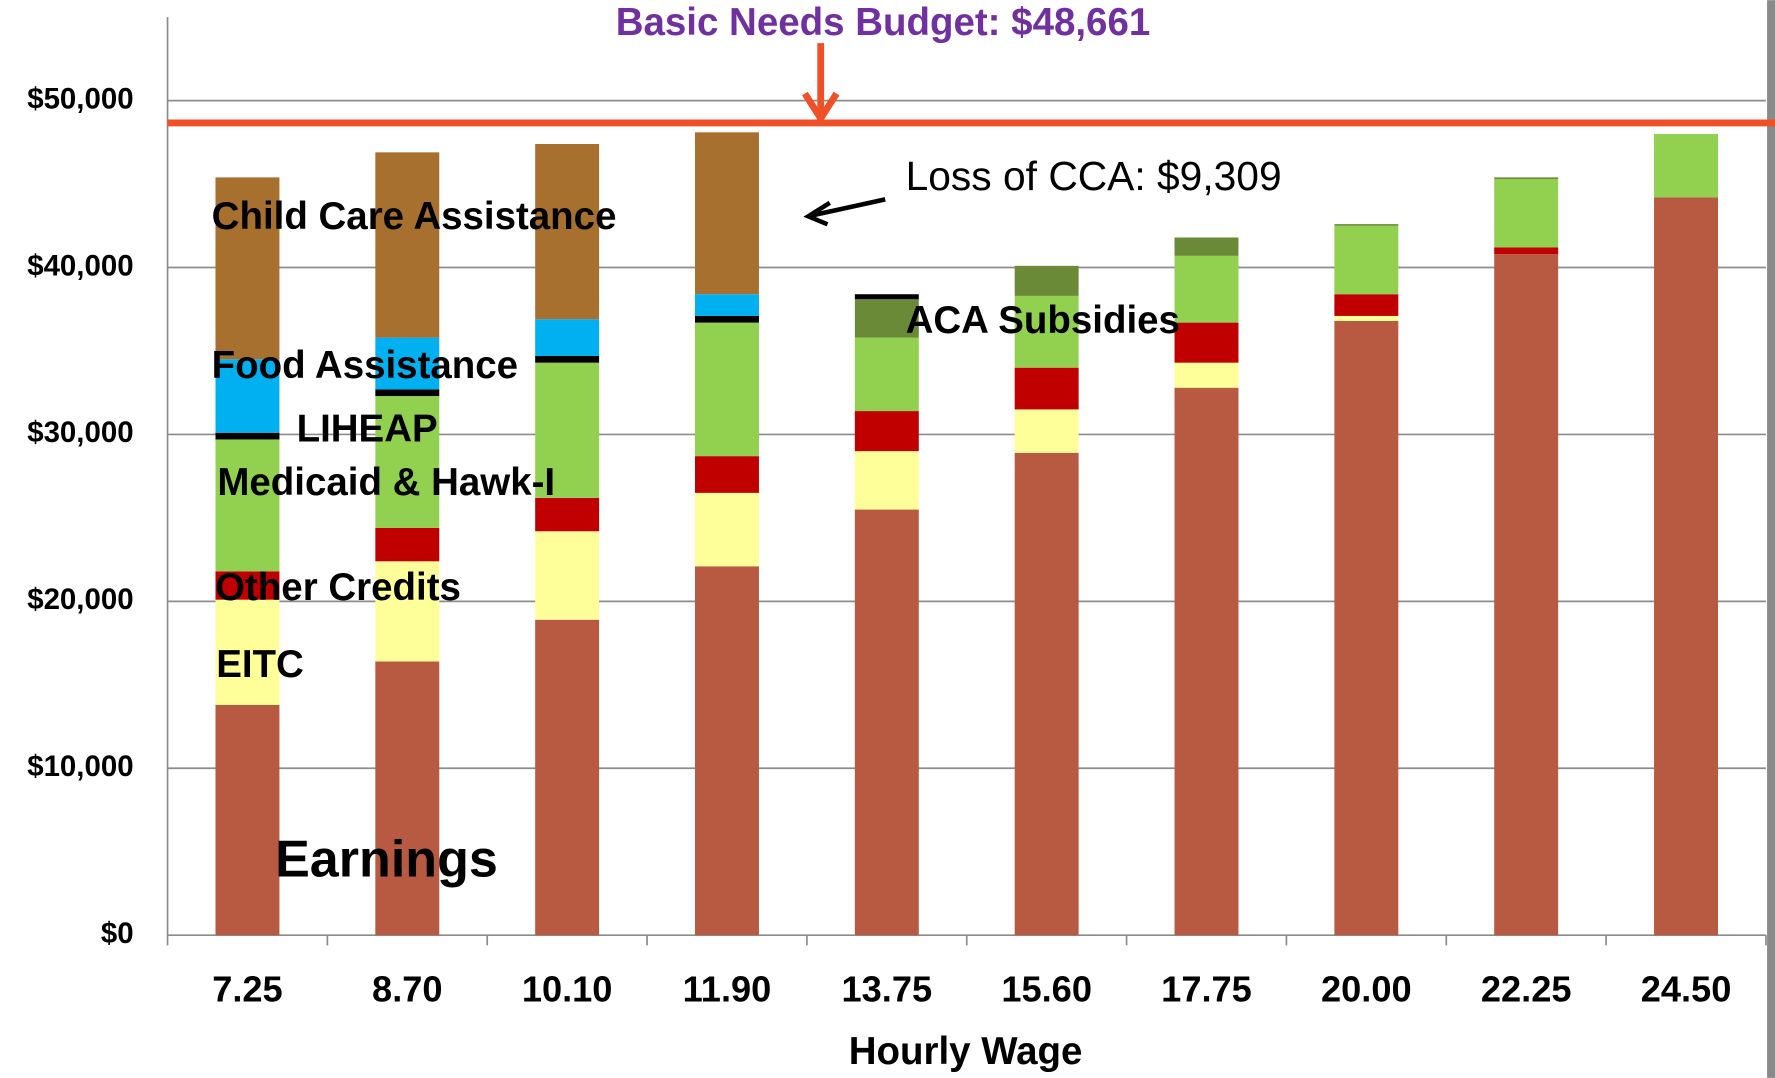 This screenshot has width=1775, height=1078. What do you see at coordinates (1686, 988) in the screenshot?
I see `x-tick-label: 24.50` at bounding box center [1686, 988].